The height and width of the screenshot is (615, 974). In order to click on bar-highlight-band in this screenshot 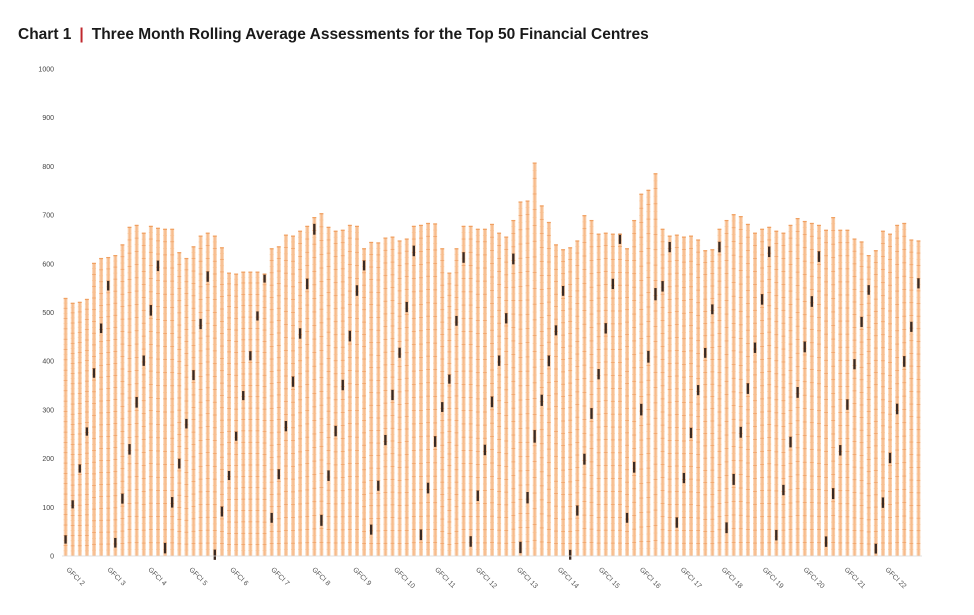, I will do `click(392, 395)`.